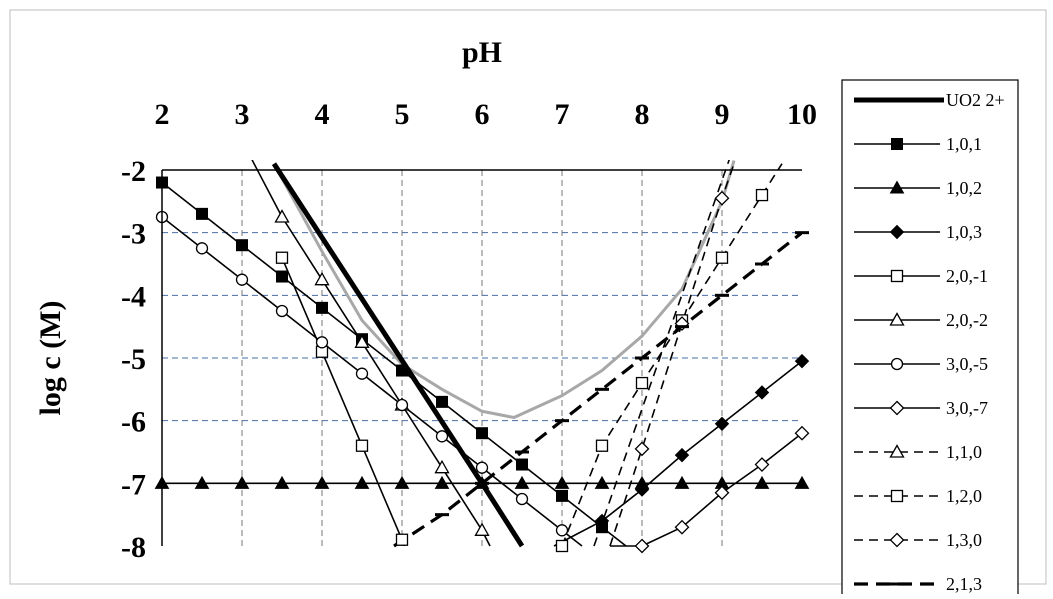  Describe the element at coordinates (562, 114) in the screenshot. I see `x-tick-label: 7` at that location.